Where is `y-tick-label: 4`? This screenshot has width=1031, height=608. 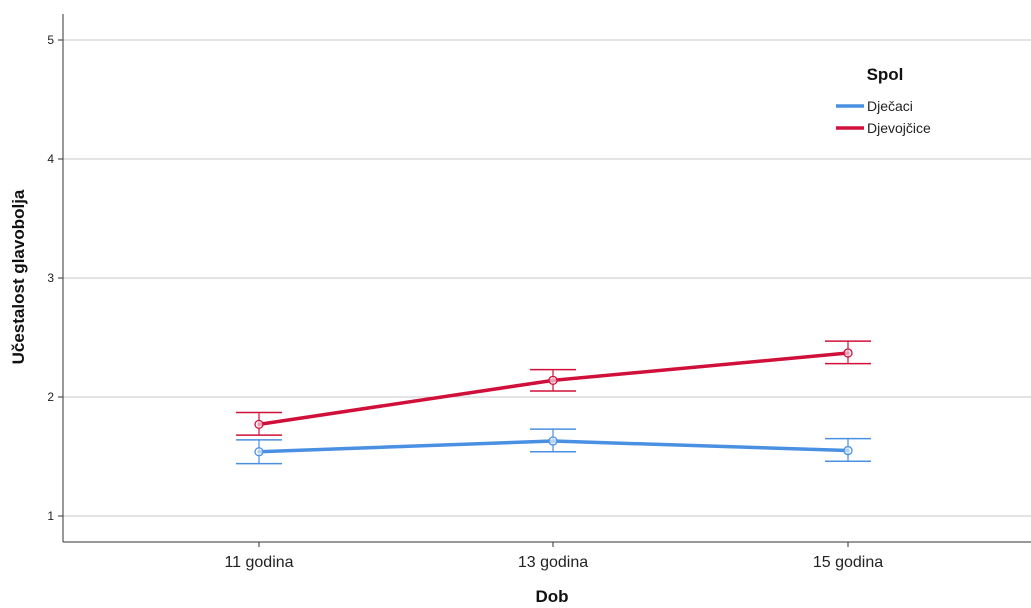 y-tick-label: 4 is located at coordinates (50, 159).